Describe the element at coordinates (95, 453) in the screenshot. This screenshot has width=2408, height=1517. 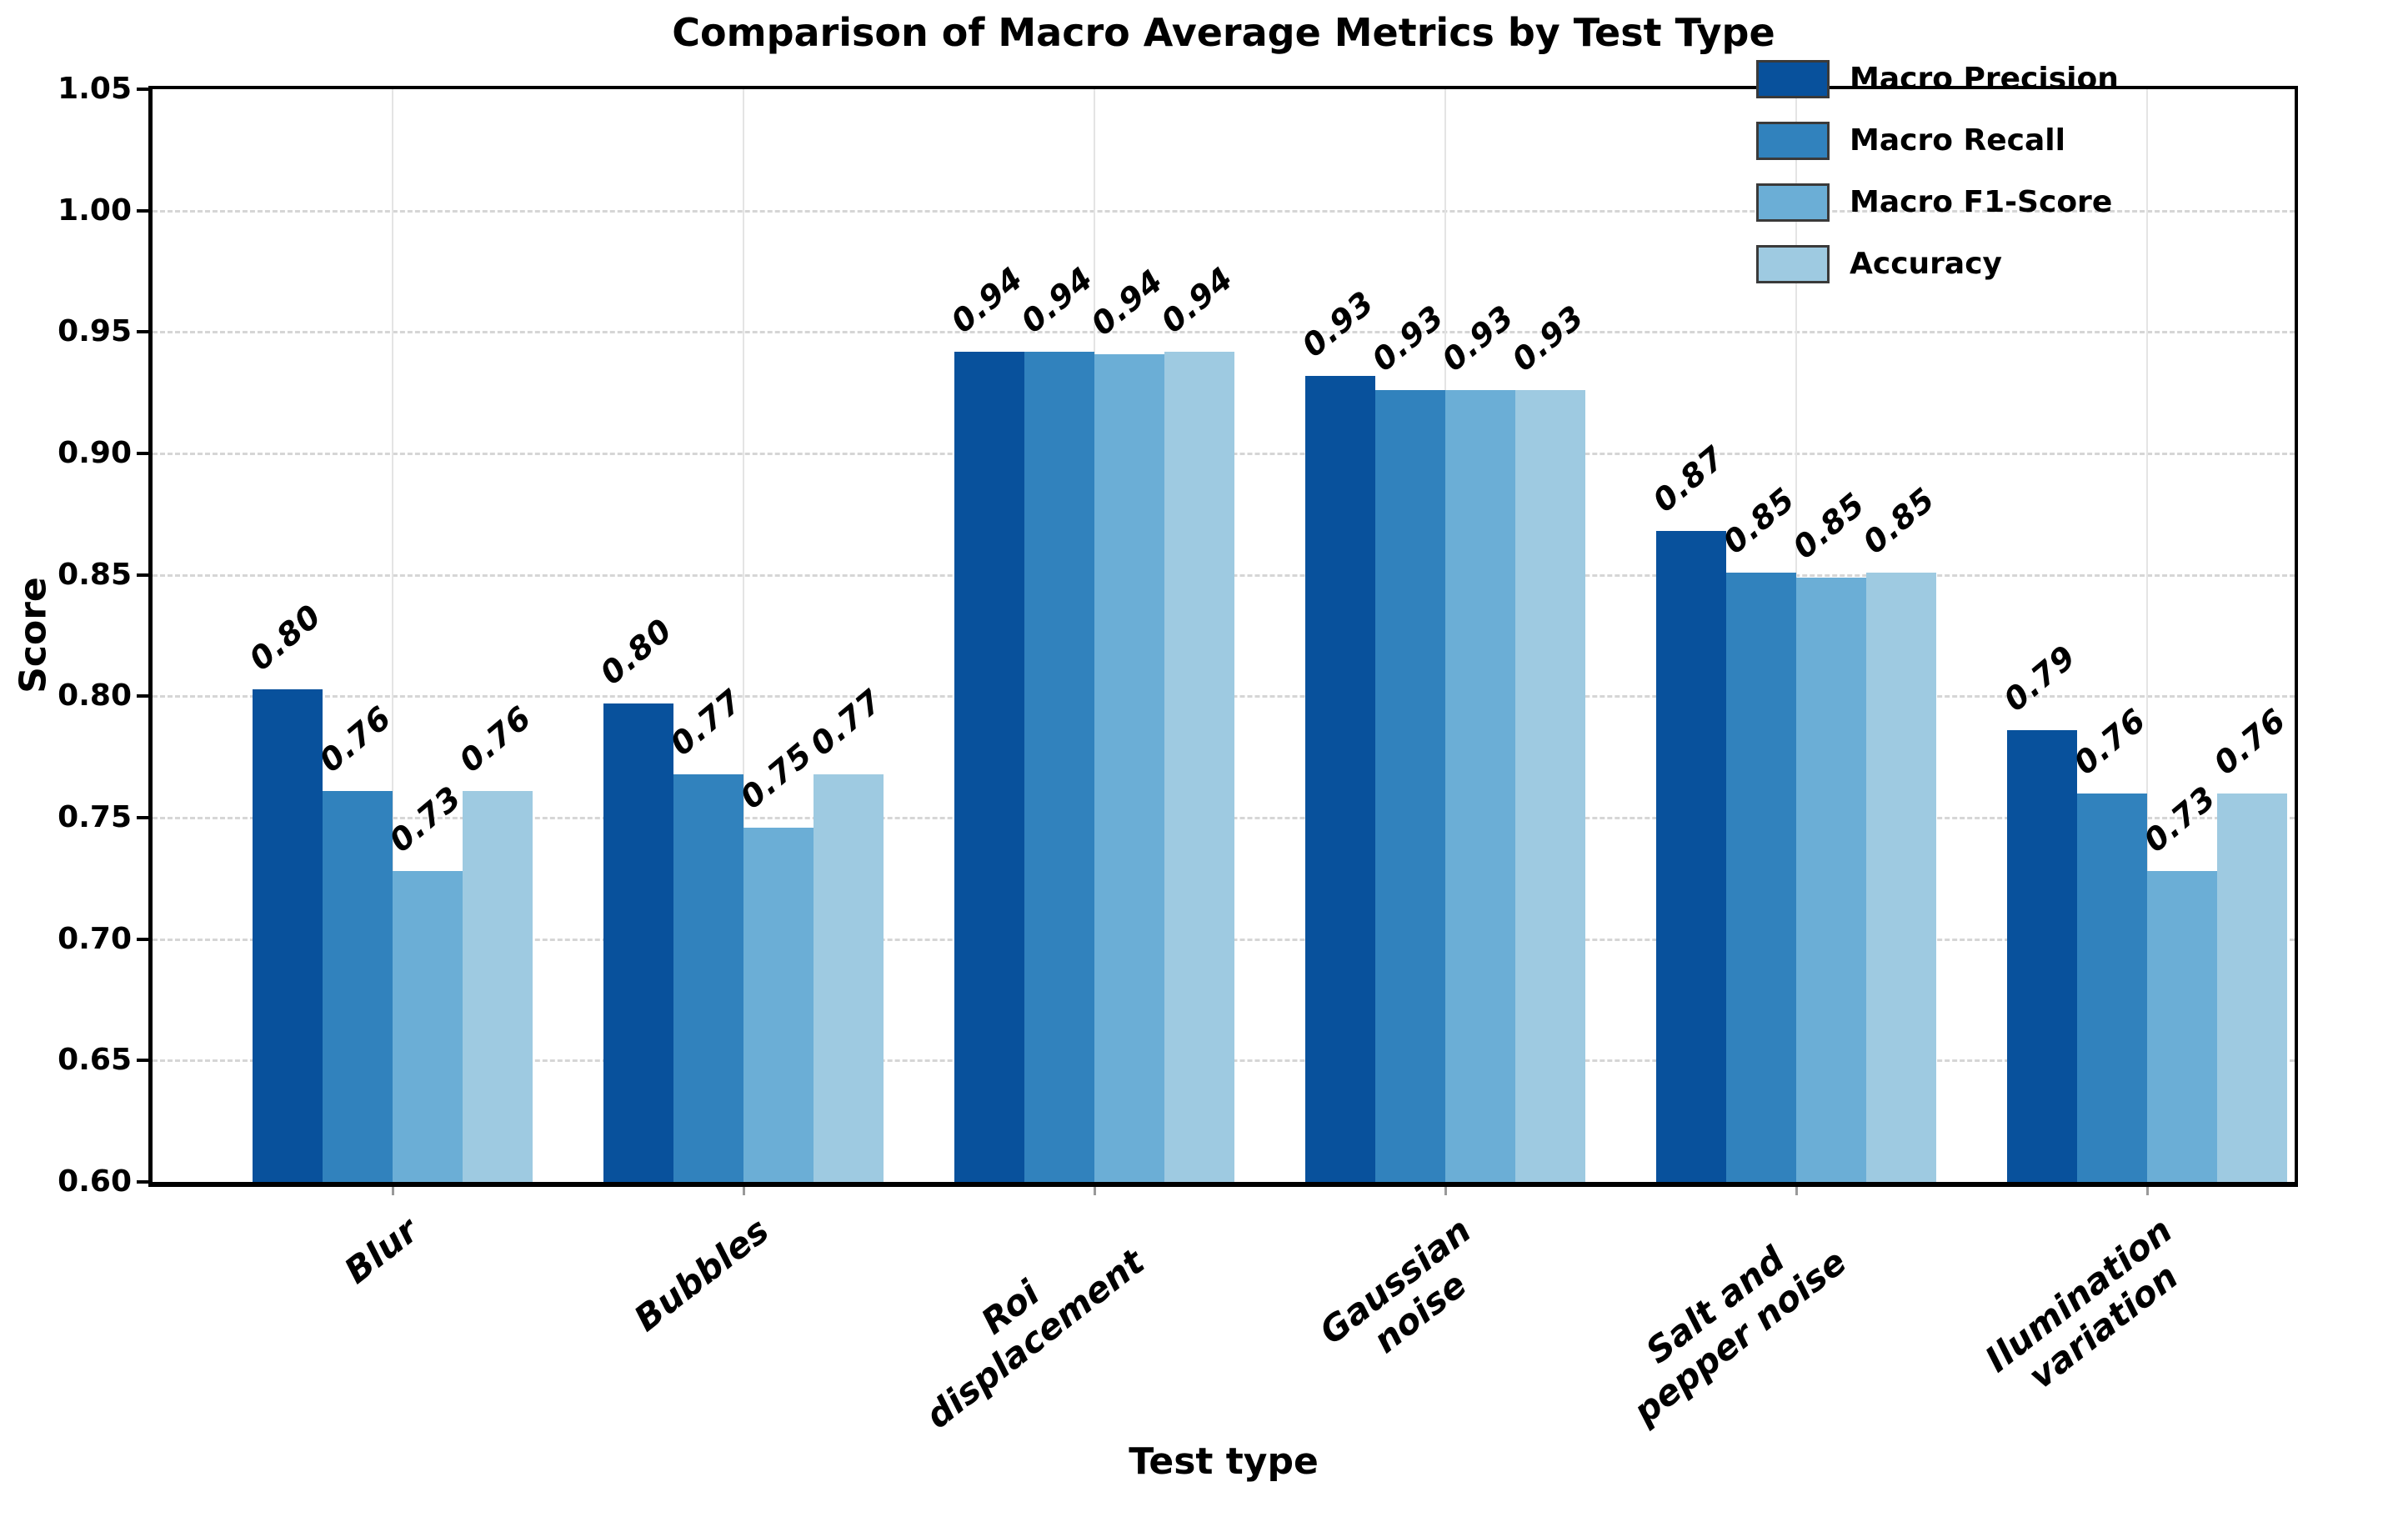
I see `y-tick-label: 0.90` at that location.